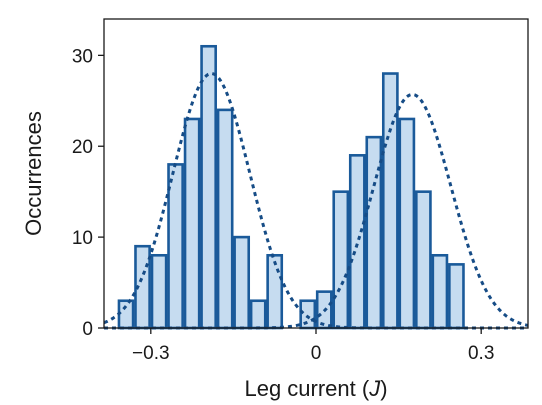 The height and width of the screenshot is (405, 542). What do you see at coordinates (374, 388) in the screenshot?
I see `x-axis-label-italic: J` at bounding box center [374, 388].